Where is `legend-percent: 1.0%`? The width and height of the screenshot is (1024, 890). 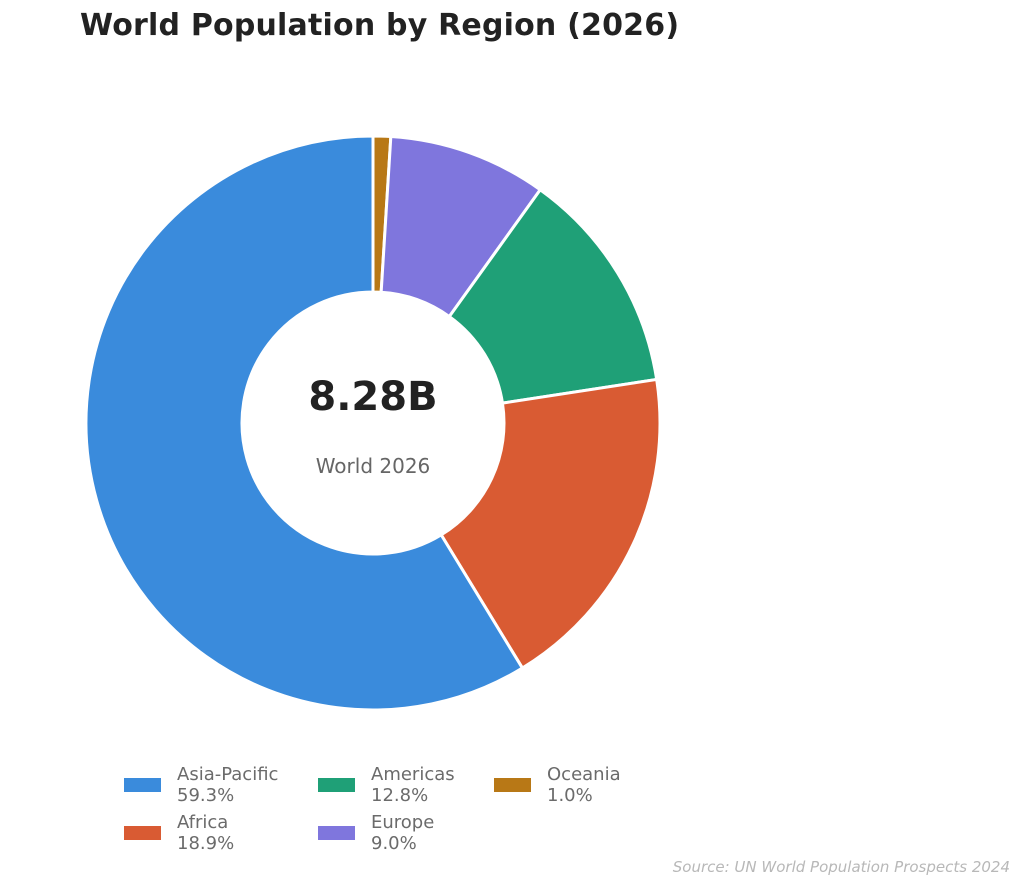 legend-percent: 1.0% is located at coordinates (570, 795).